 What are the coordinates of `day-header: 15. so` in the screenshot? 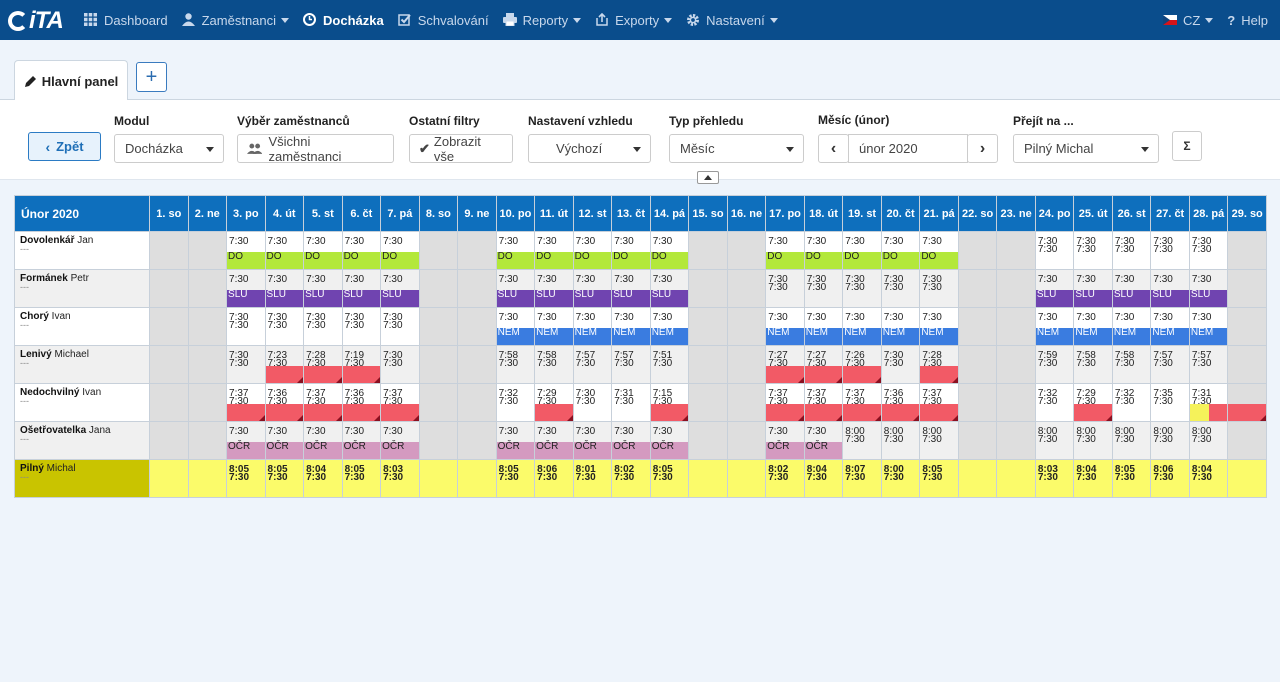 It's located at (708, 213).